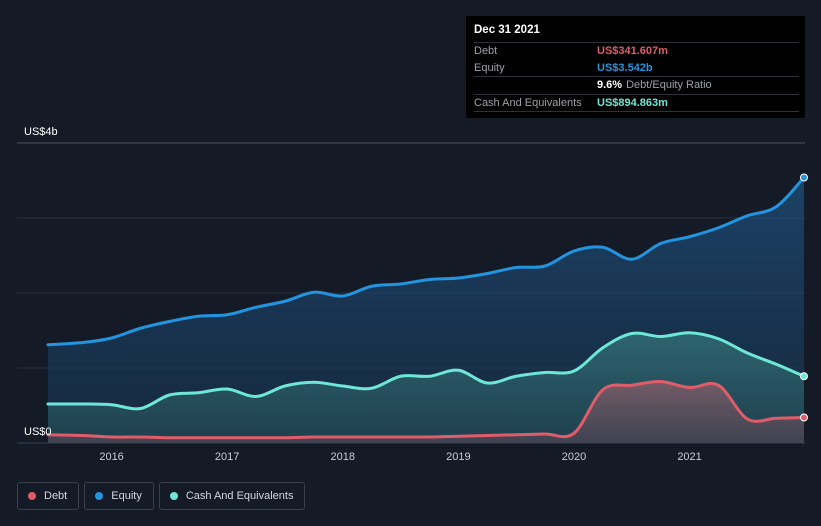 The height and width of the screenshot is (526, 821). What do you see at coordinates (804, 376) in the screenshot?
I see `cash-and-equivalents-end-marker` at bounding box center [804, 376].